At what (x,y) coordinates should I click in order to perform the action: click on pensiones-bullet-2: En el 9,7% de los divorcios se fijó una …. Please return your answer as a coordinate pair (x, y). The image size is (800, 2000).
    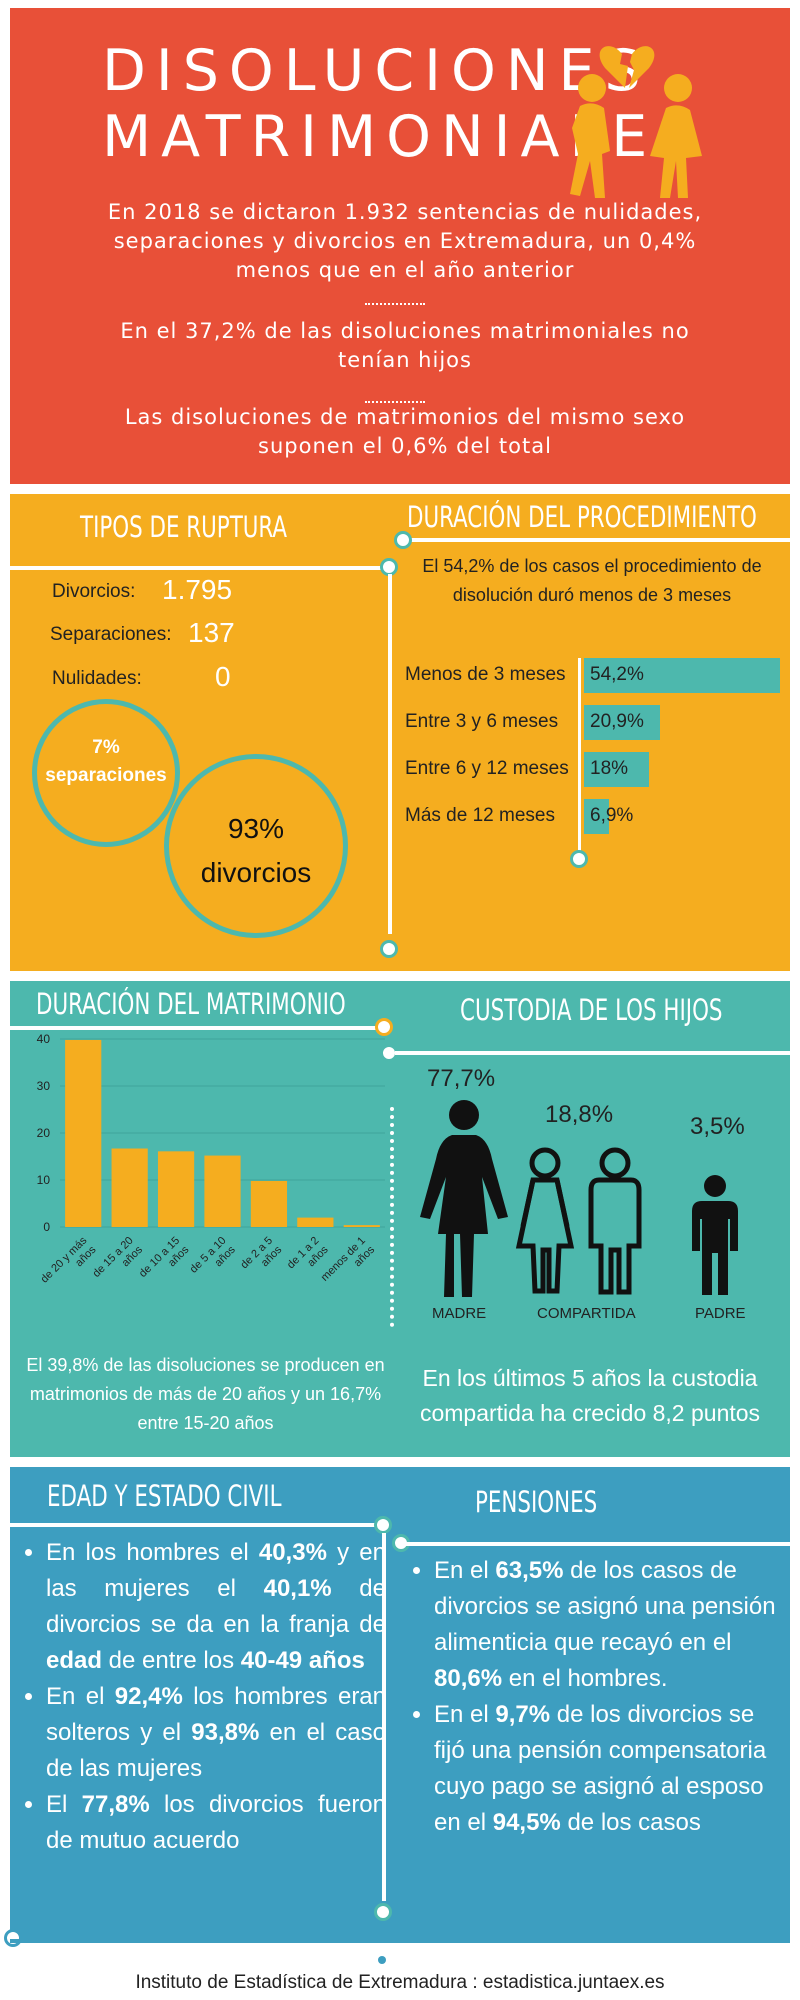
    Looking at the image, I should click on (612, 1769).